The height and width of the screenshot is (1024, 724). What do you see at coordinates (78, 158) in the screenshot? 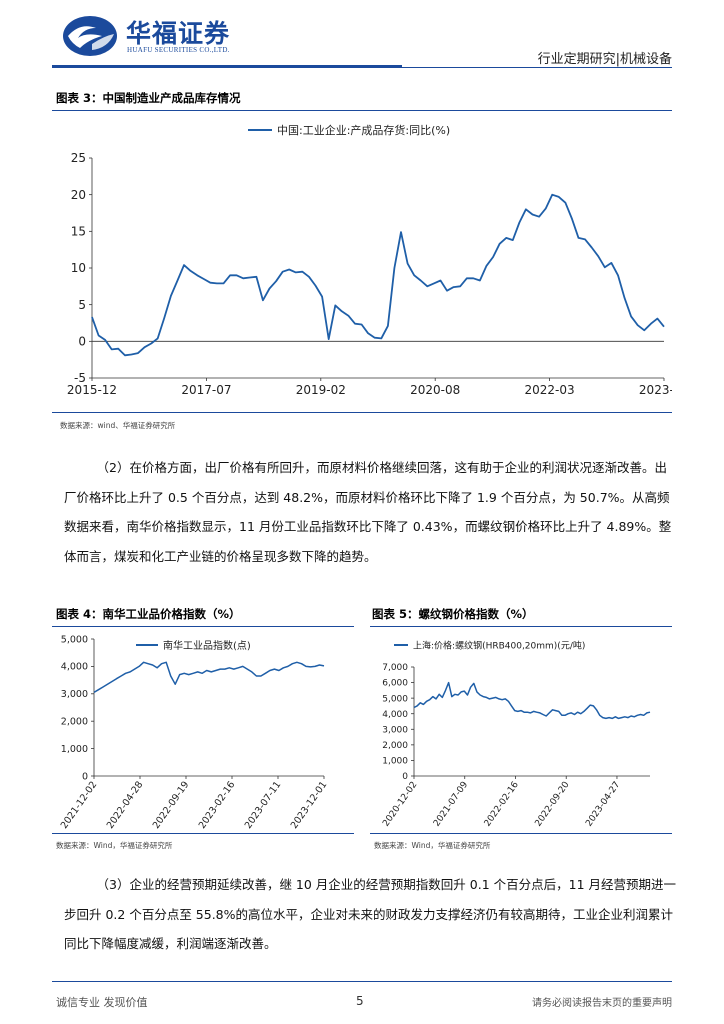
I see `y-tick-label: 25` at bounding box center [78, 158].